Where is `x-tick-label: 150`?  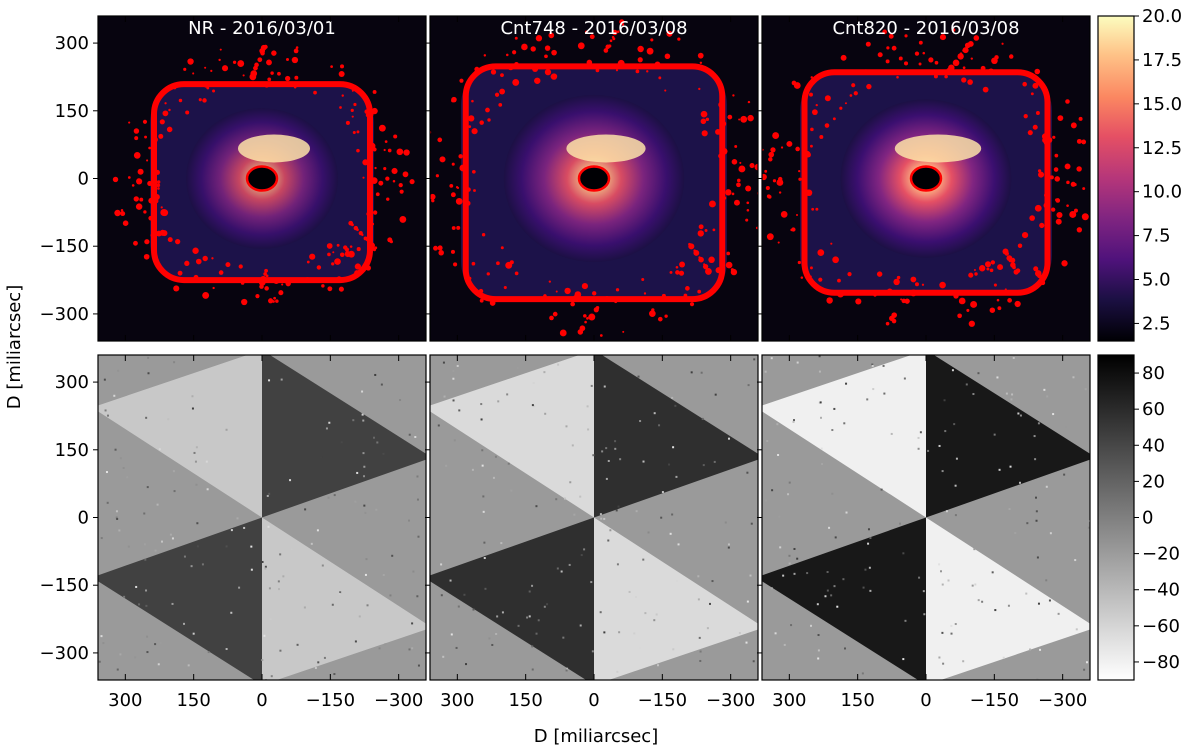 x-tick-label: 150 is located at coordinates (857, 700).